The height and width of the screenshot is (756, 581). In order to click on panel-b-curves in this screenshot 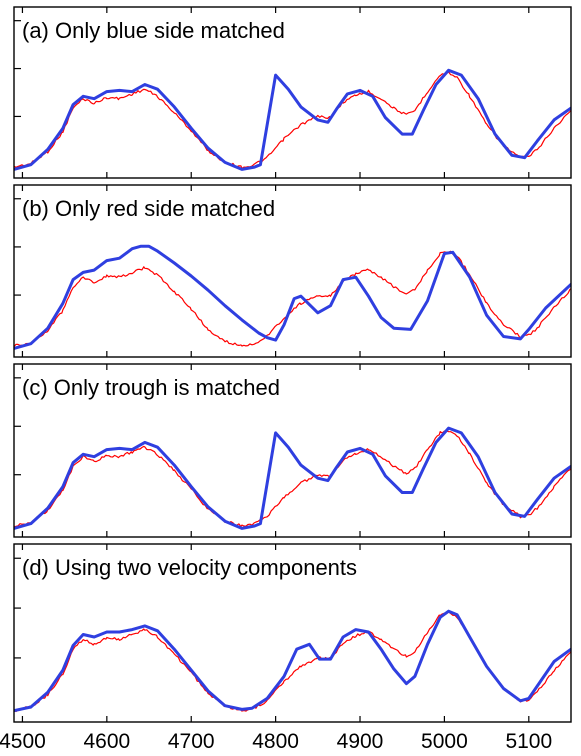, I will do `click(292, 297)`.